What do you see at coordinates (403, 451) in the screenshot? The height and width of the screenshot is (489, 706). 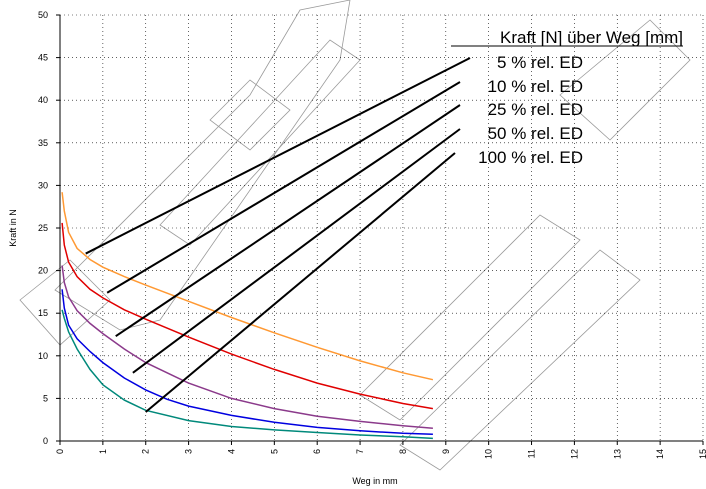 I see `x-tick-label: 8` at bounding box center [403, 451].